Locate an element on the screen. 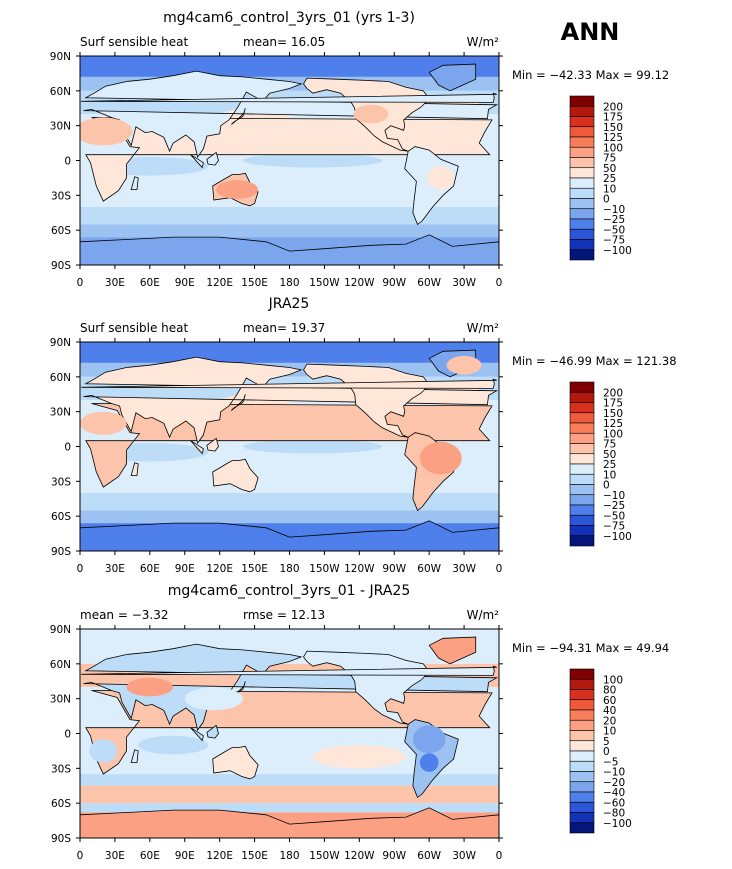  x-tick-label: 30E is located at coordinates (115, 283).